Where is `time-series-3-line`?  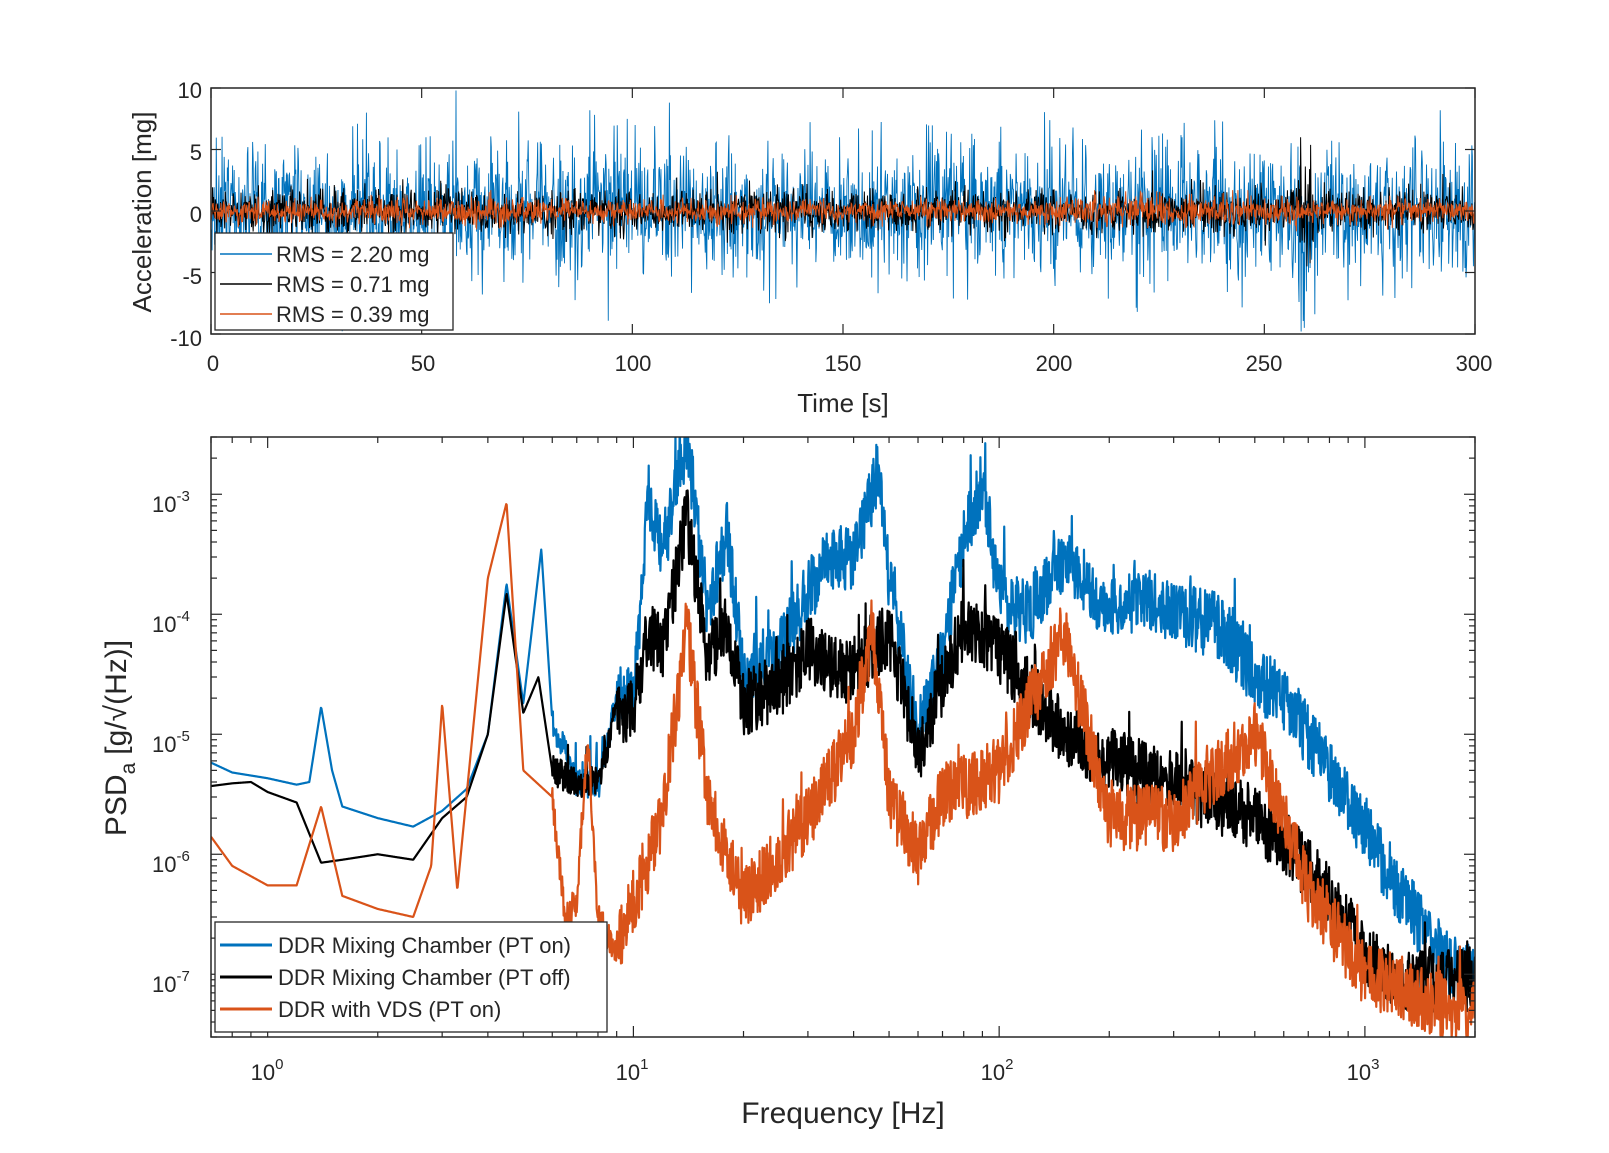 time-series-3-line is located at coordinates (843, 211).